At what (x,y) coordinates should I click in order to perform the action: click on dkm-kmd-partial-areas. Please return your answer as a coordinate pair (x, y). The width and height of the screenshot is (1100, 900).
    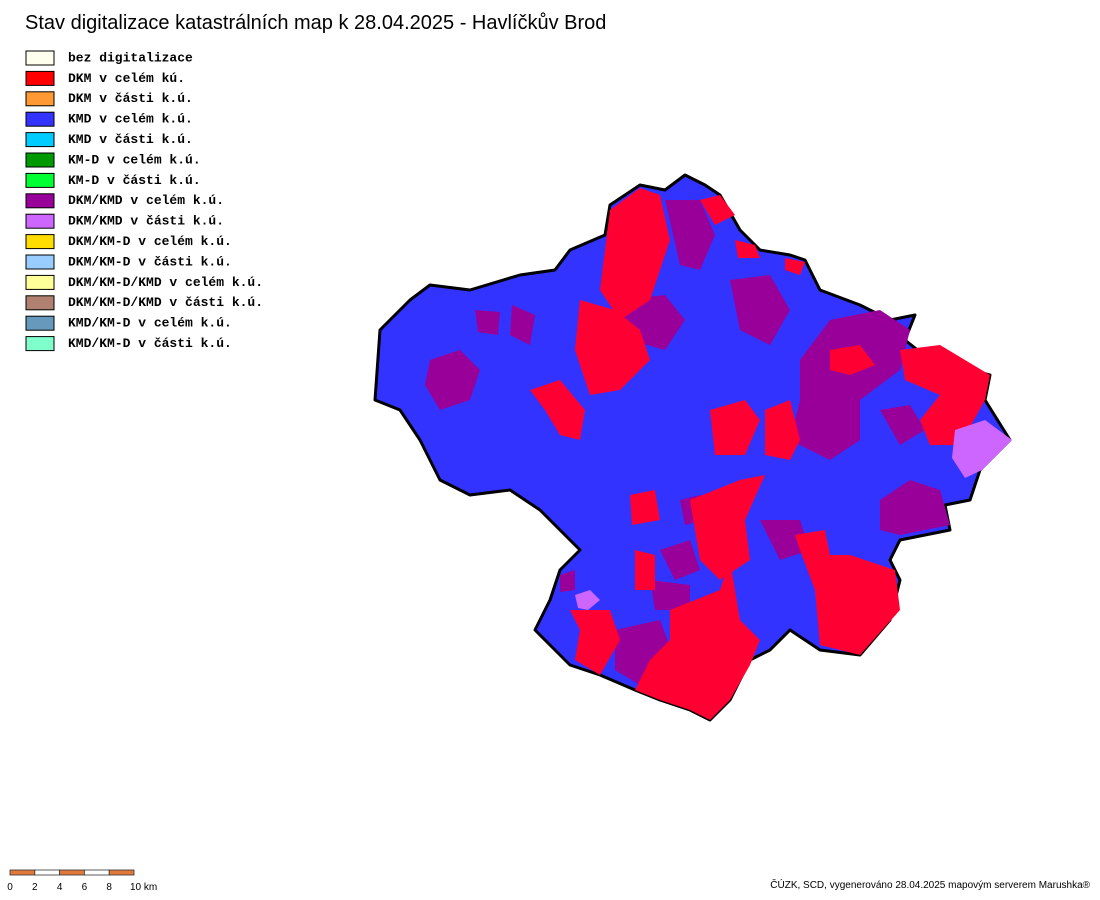
    Looking at the image, I should click on (793, 515).